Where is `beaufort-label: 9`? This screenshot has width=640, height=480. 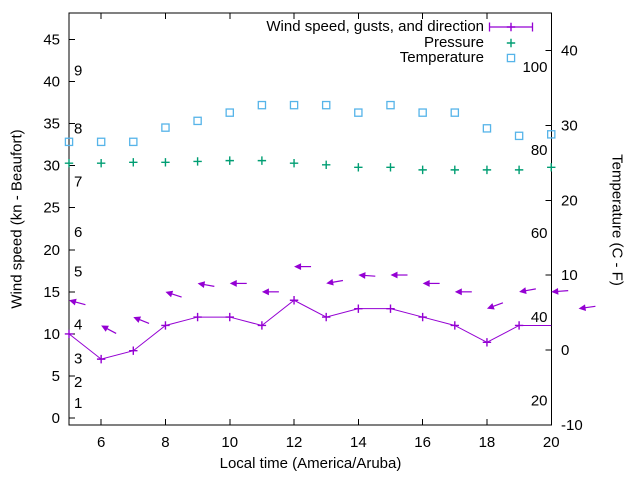
beaufort-label: 9 is located at coordinates (78, 71).